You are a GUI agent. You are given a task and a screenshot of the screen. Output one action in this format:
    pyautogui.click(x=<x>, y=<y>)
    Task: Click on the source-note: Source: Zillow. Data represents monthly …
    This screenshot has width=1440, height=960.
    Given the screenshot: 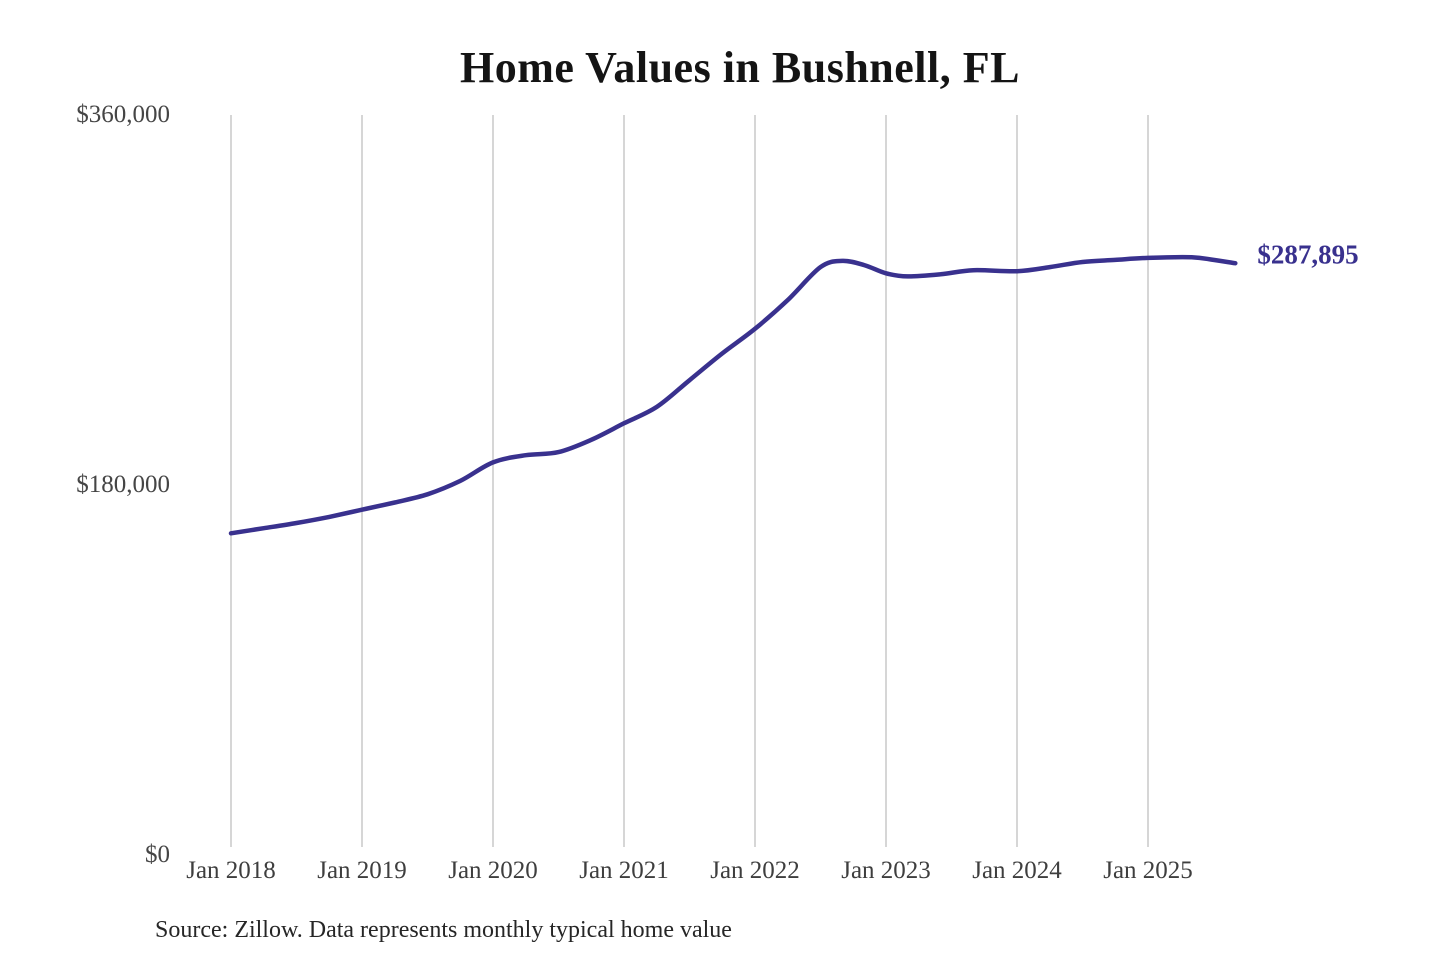 What is the action you would take?
    pyautogui.click(x=443, y=930)
    